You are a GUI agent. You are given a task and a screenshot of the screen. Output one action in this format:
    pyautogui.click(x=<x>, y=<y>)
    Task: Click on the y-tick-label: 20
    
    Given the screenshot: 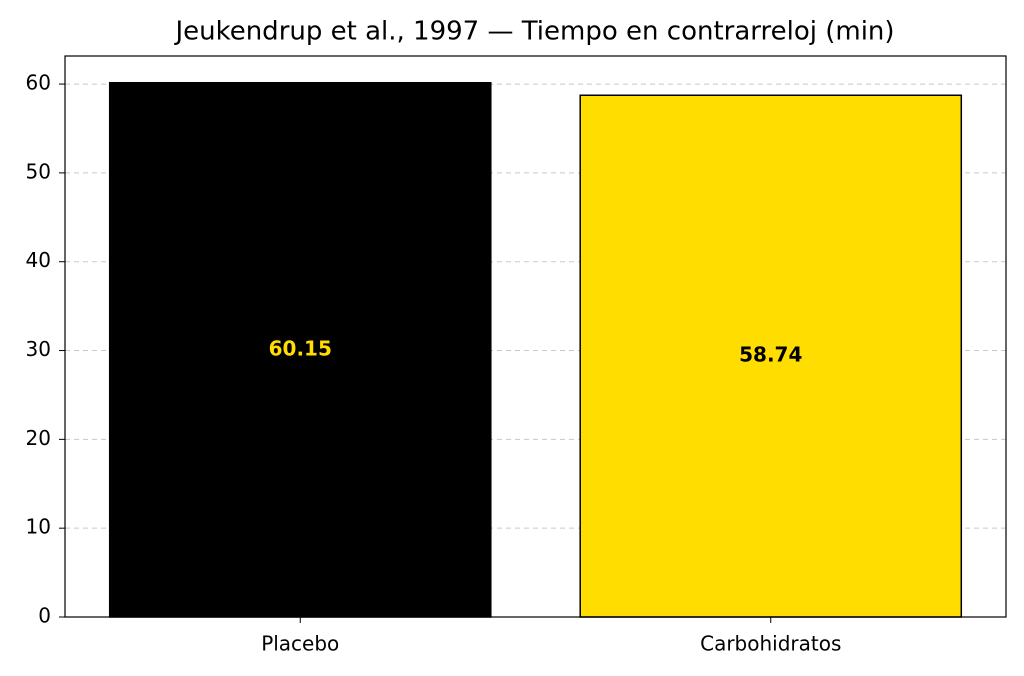 What is the action you would take?
    pyautogui.click(x=38, y=438)
    